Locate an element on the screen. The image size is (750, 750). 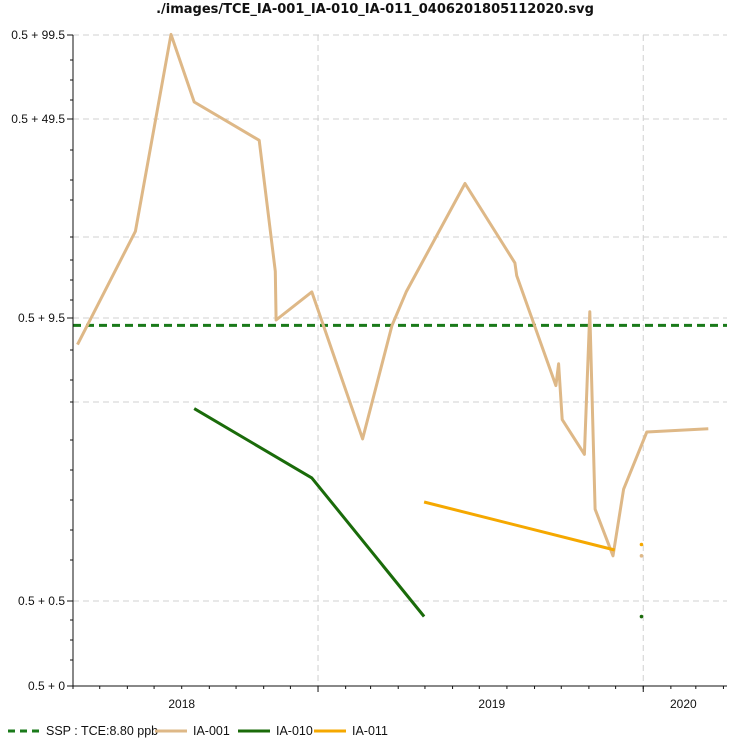
legend-label: IA-001 is located at coordinates (211, 731).